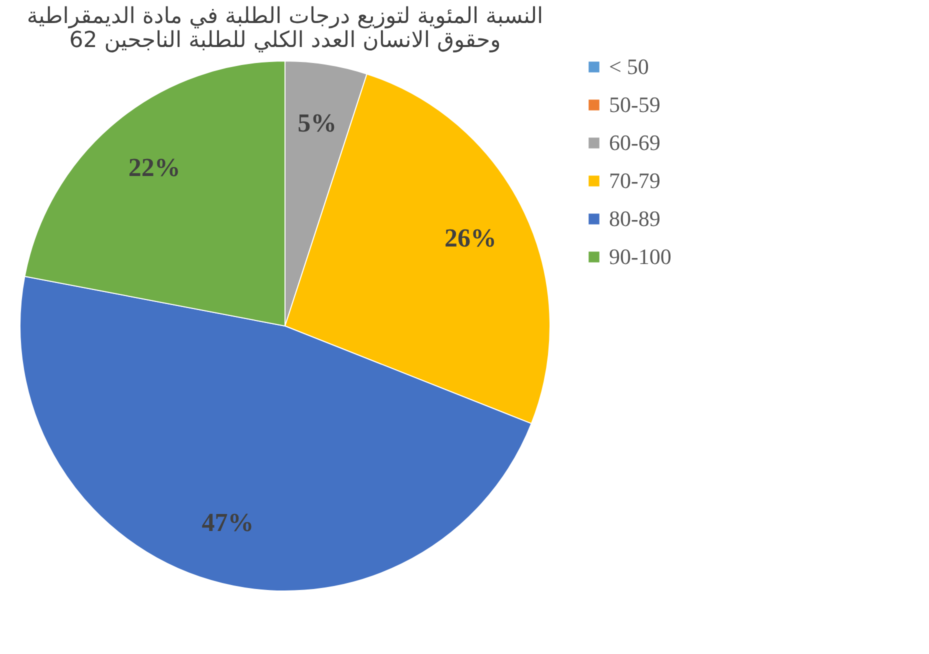 This screenshot has height=654, width=929. Describe the element at coordinates (154, 167) in the screenshot. I see `data-label: 22%` at that location.